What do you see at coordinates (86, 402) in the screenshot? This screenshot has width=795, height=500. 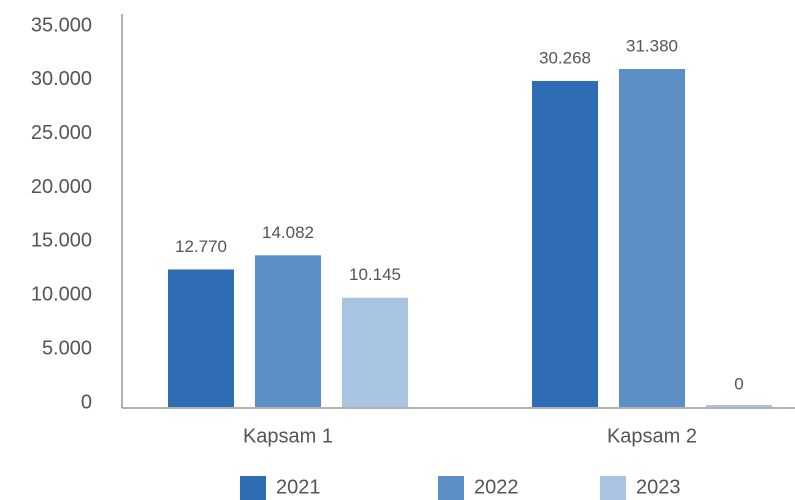 I see `y-tick-label: 0` at bounding box center [86, 402].